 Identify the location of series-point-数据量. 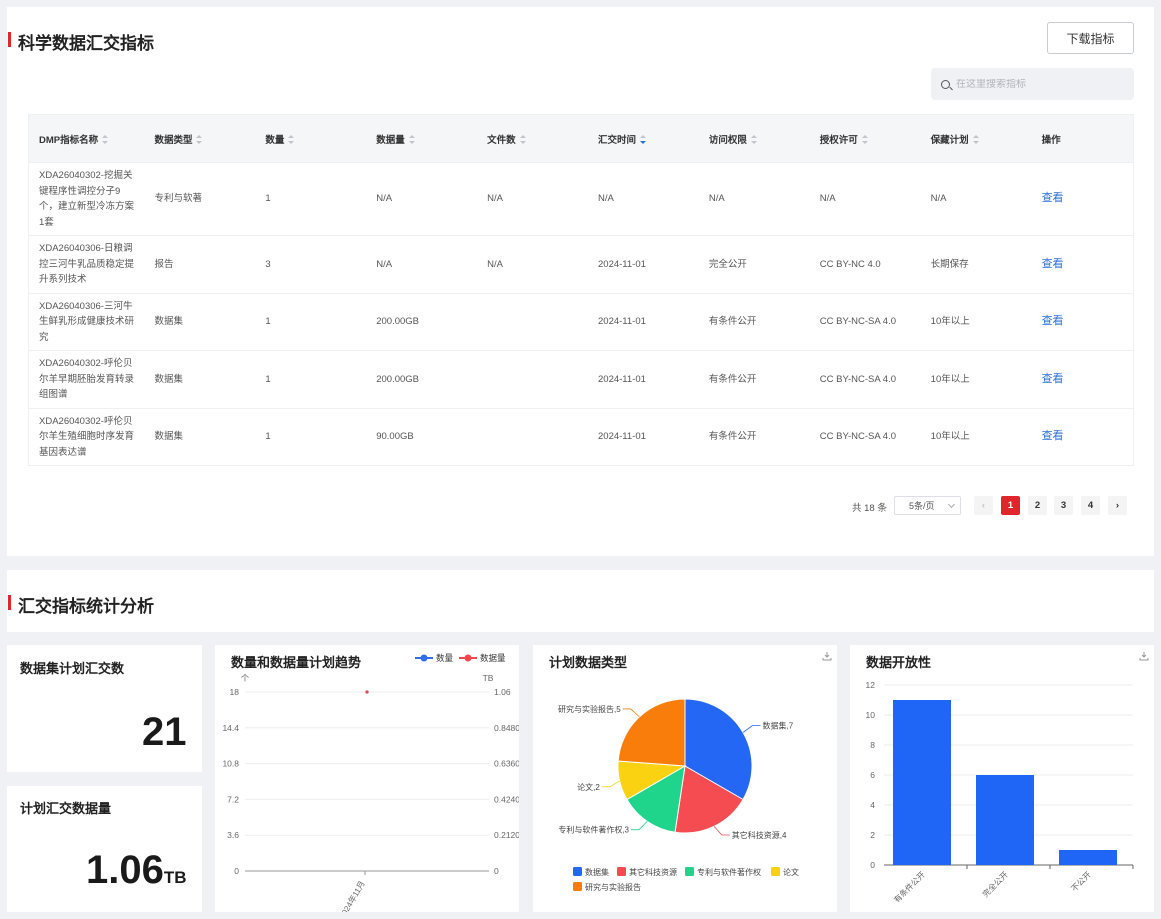
(367, 692).